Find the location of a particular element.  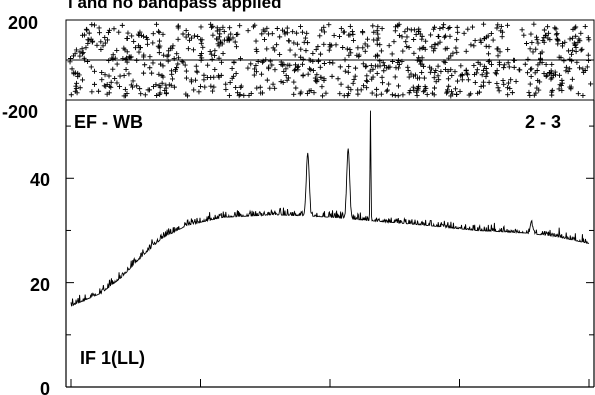

bottom-y-tick-20: 20 is located at coordinates (40, 285).